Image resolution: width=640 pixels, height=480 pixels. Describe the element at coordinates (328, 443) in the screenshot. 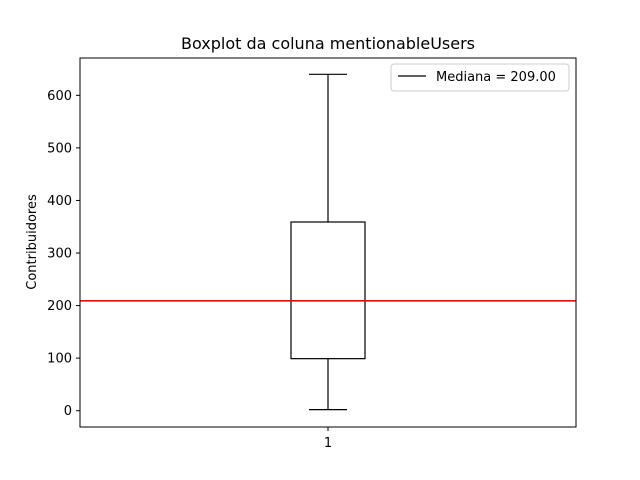

I see `x-tick-label: 1` at that location.